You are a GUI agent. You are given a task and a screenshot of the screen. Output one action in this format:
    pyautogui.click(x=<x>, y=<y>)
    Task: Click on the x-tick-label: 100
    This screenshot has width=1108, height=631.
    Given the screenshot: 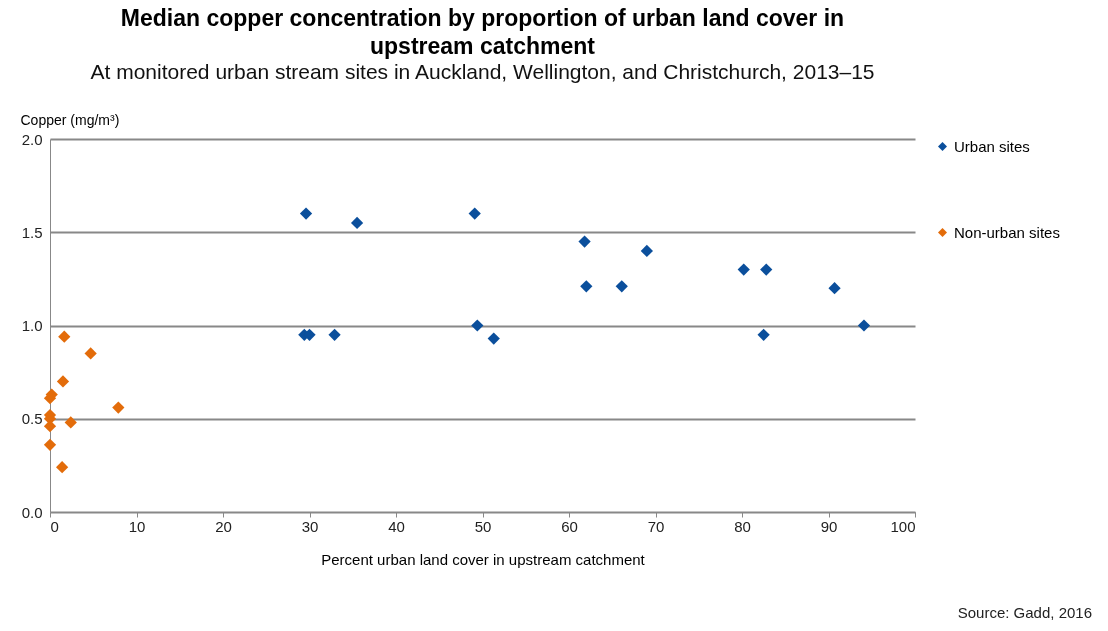 What is the action you would take?
    pyautogui.click(x=903, y=526)
    